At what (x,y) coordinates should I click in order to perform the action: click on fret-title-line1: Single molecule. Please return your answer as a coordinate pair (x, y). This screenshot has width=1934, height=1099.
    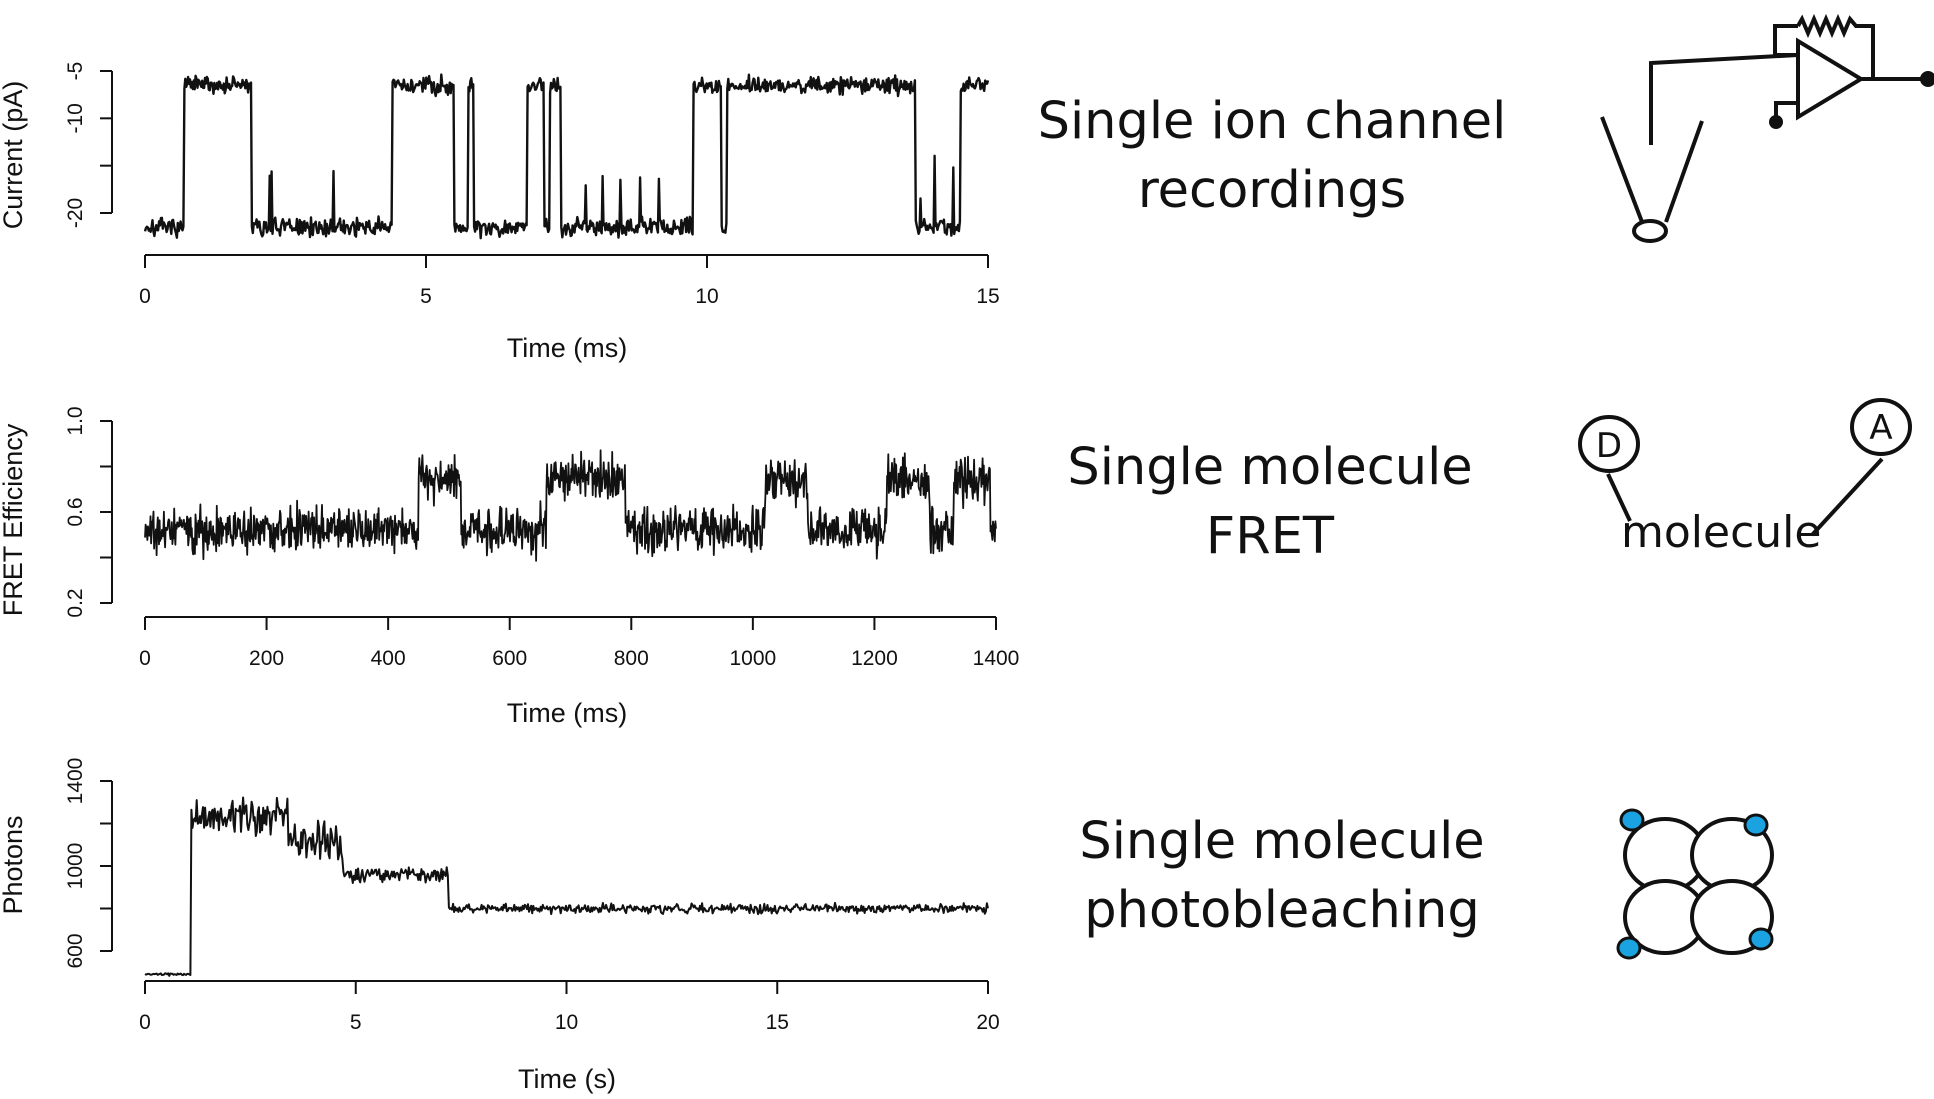
    Looking at the image, I should click on (1269, 467).